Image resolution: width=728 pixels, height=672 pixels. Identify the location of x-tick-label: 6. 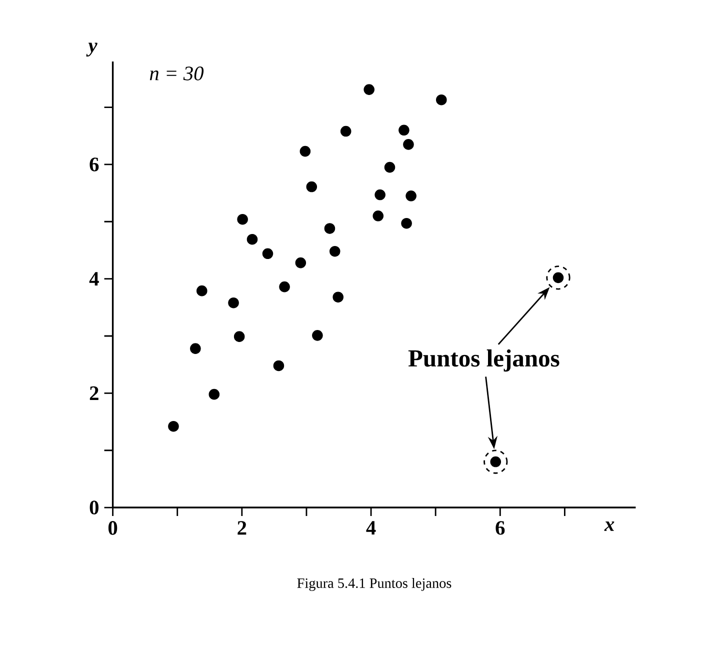
(500, 528).